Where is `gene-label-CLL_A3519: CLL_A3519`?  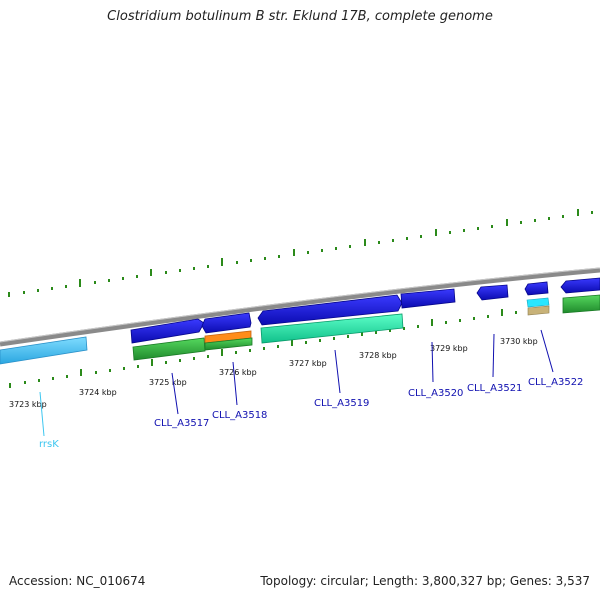
gene-label-CLL_A3519: CLL_A3519 is located at coordinates (341, 403).